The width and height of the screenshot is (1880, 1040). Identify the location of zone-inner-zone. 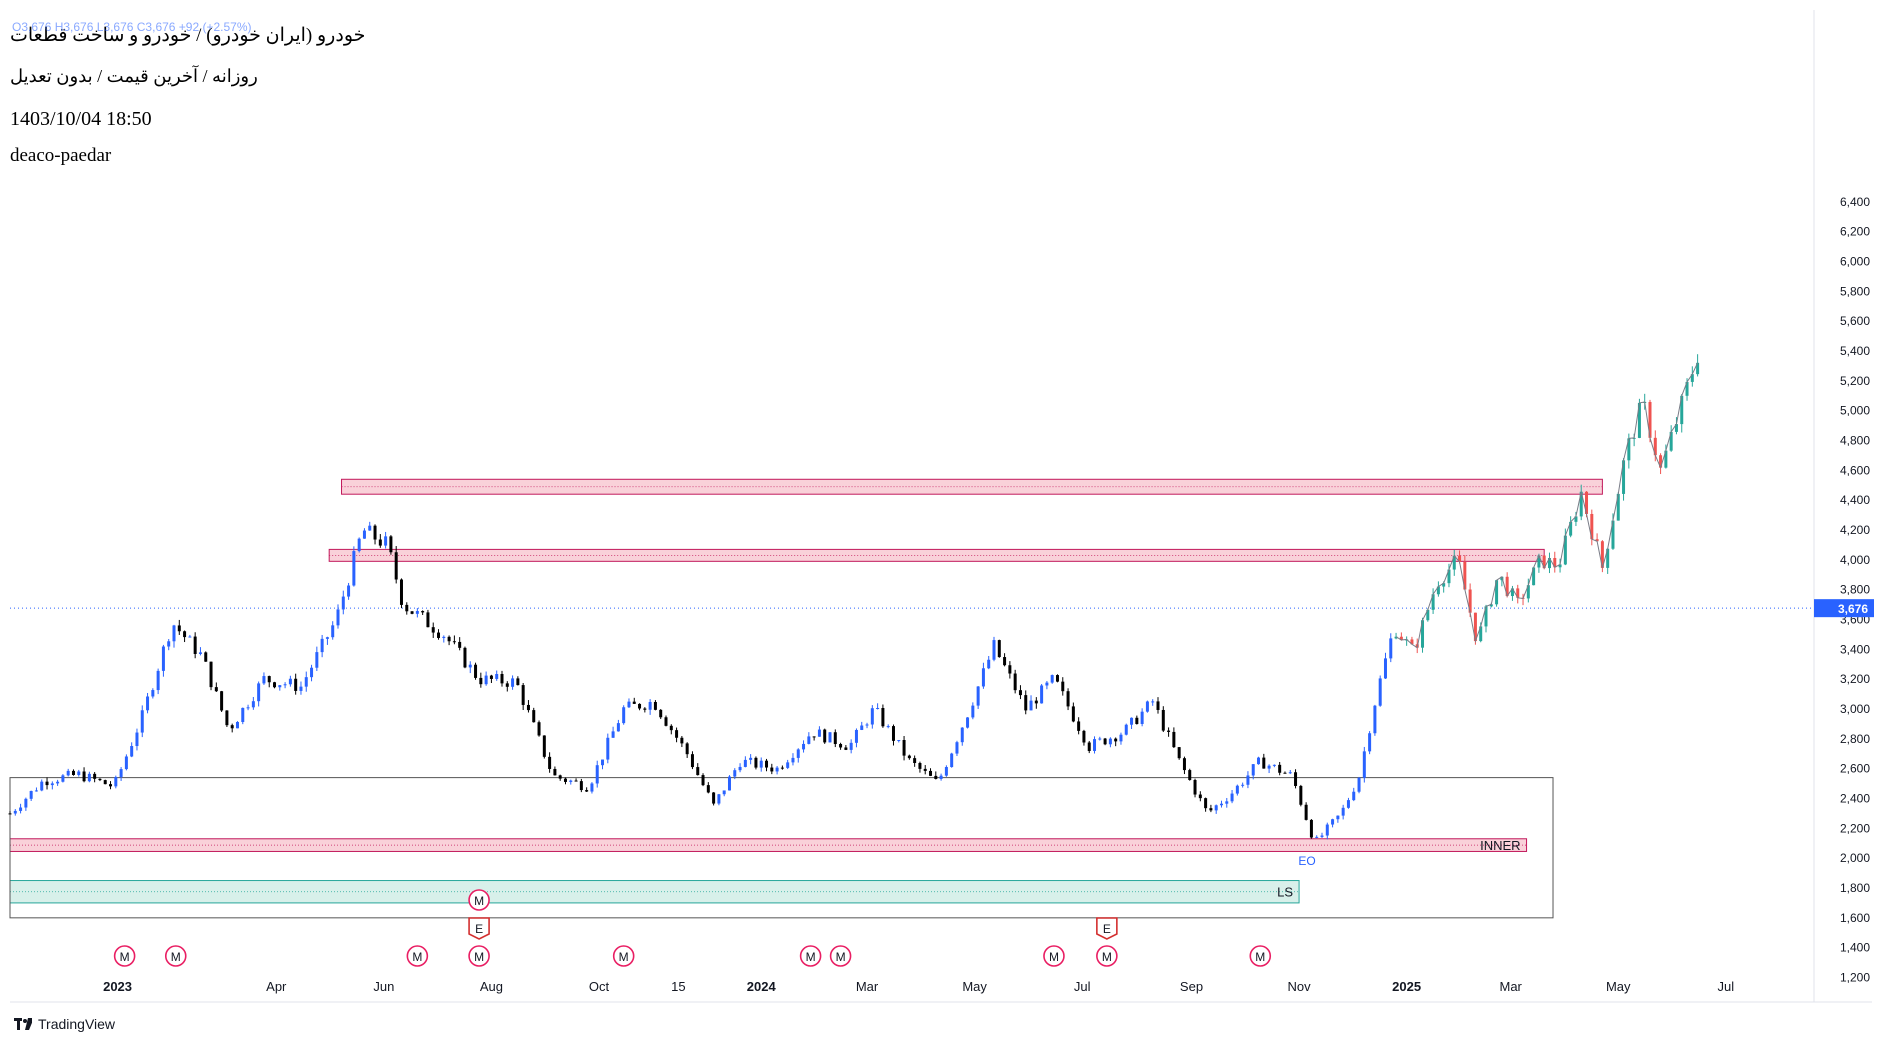
(768, 845).